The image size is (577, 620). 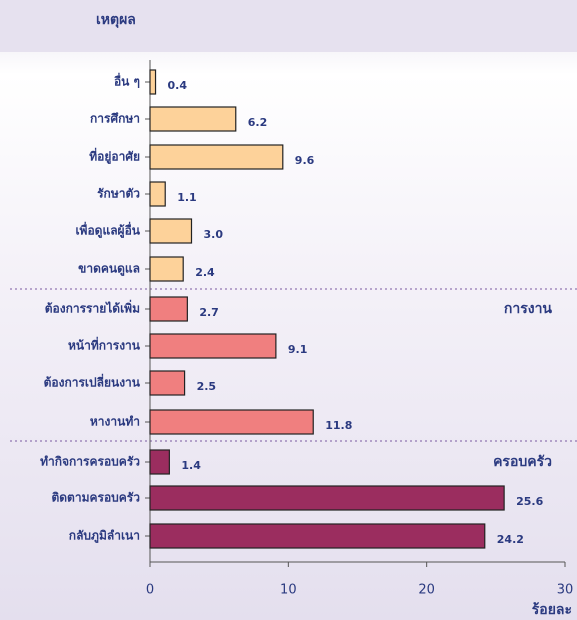 I want to click on y-tick-label: ติดตามครอบครัว, so click(x=95, y=498).